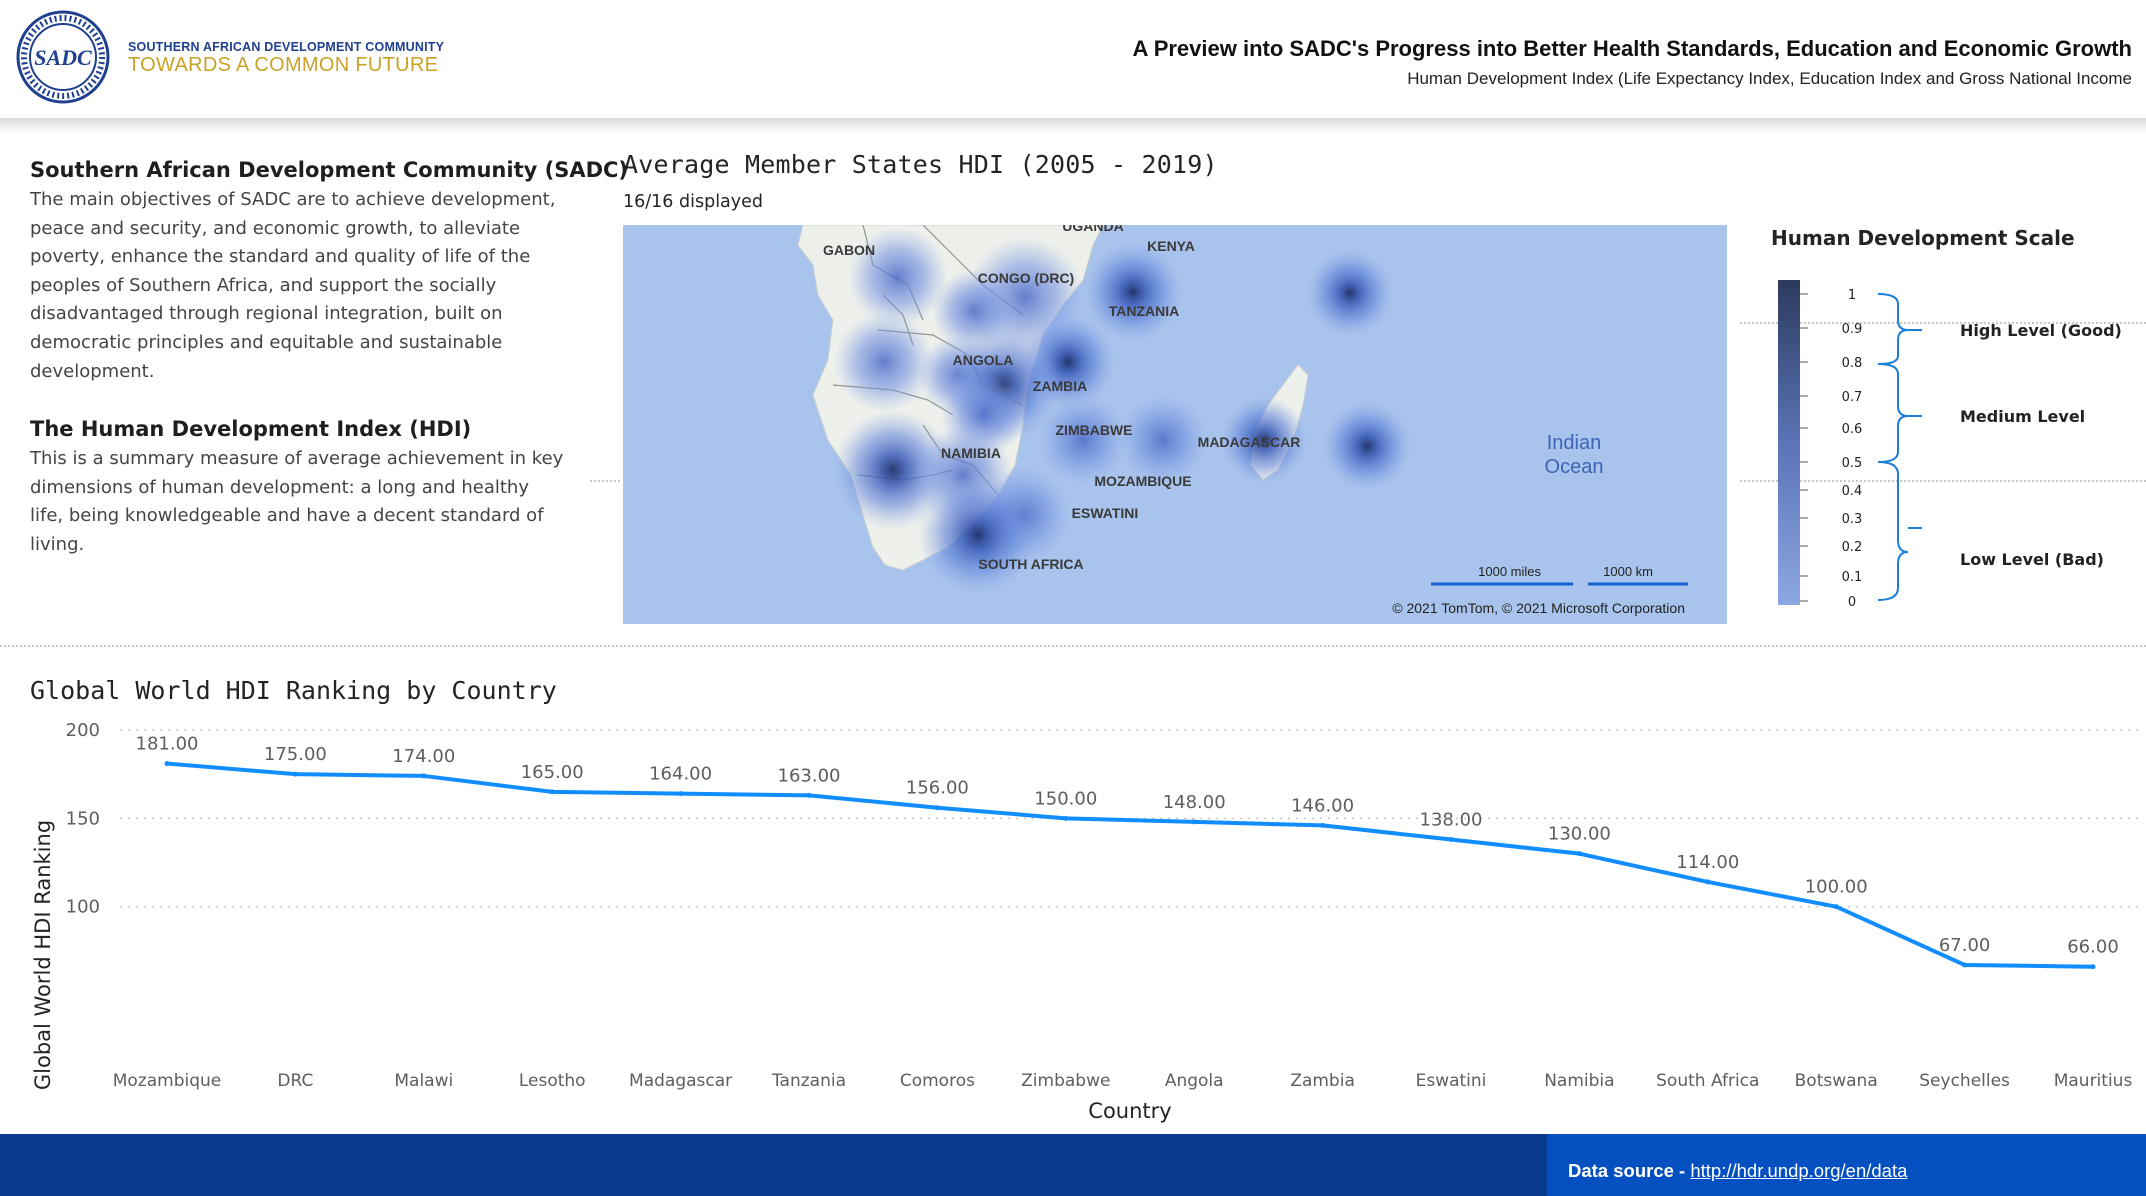 The height and width of the screenshot is (1196, 2146). I want to click on map-label-mozambique: MOZAMBIQUE, so click(1142, 481).